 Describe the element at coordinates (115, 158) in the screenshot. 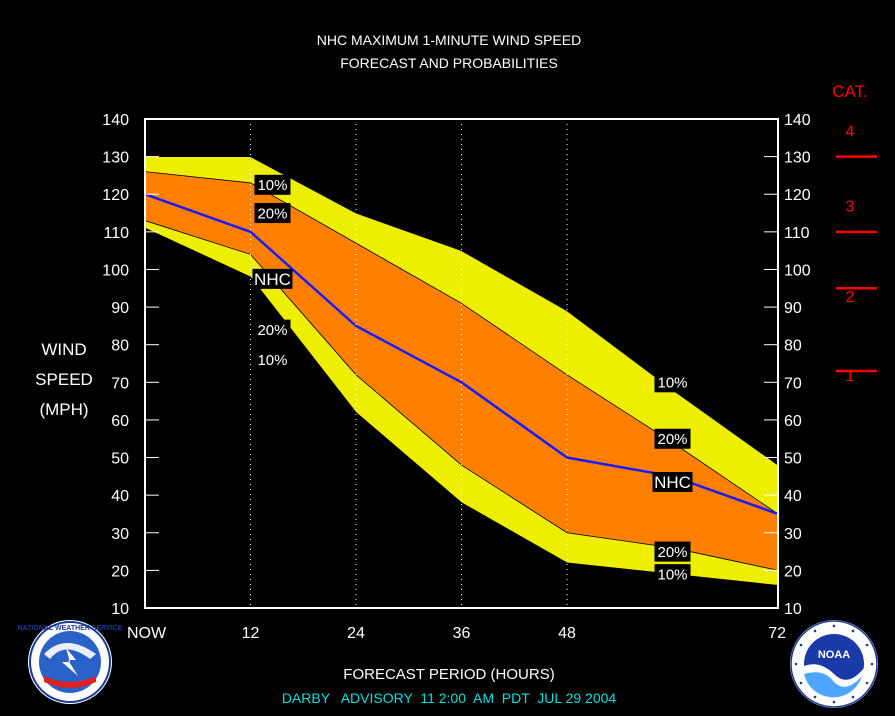

I see `y-tick-label-left-130: 130` at that location.